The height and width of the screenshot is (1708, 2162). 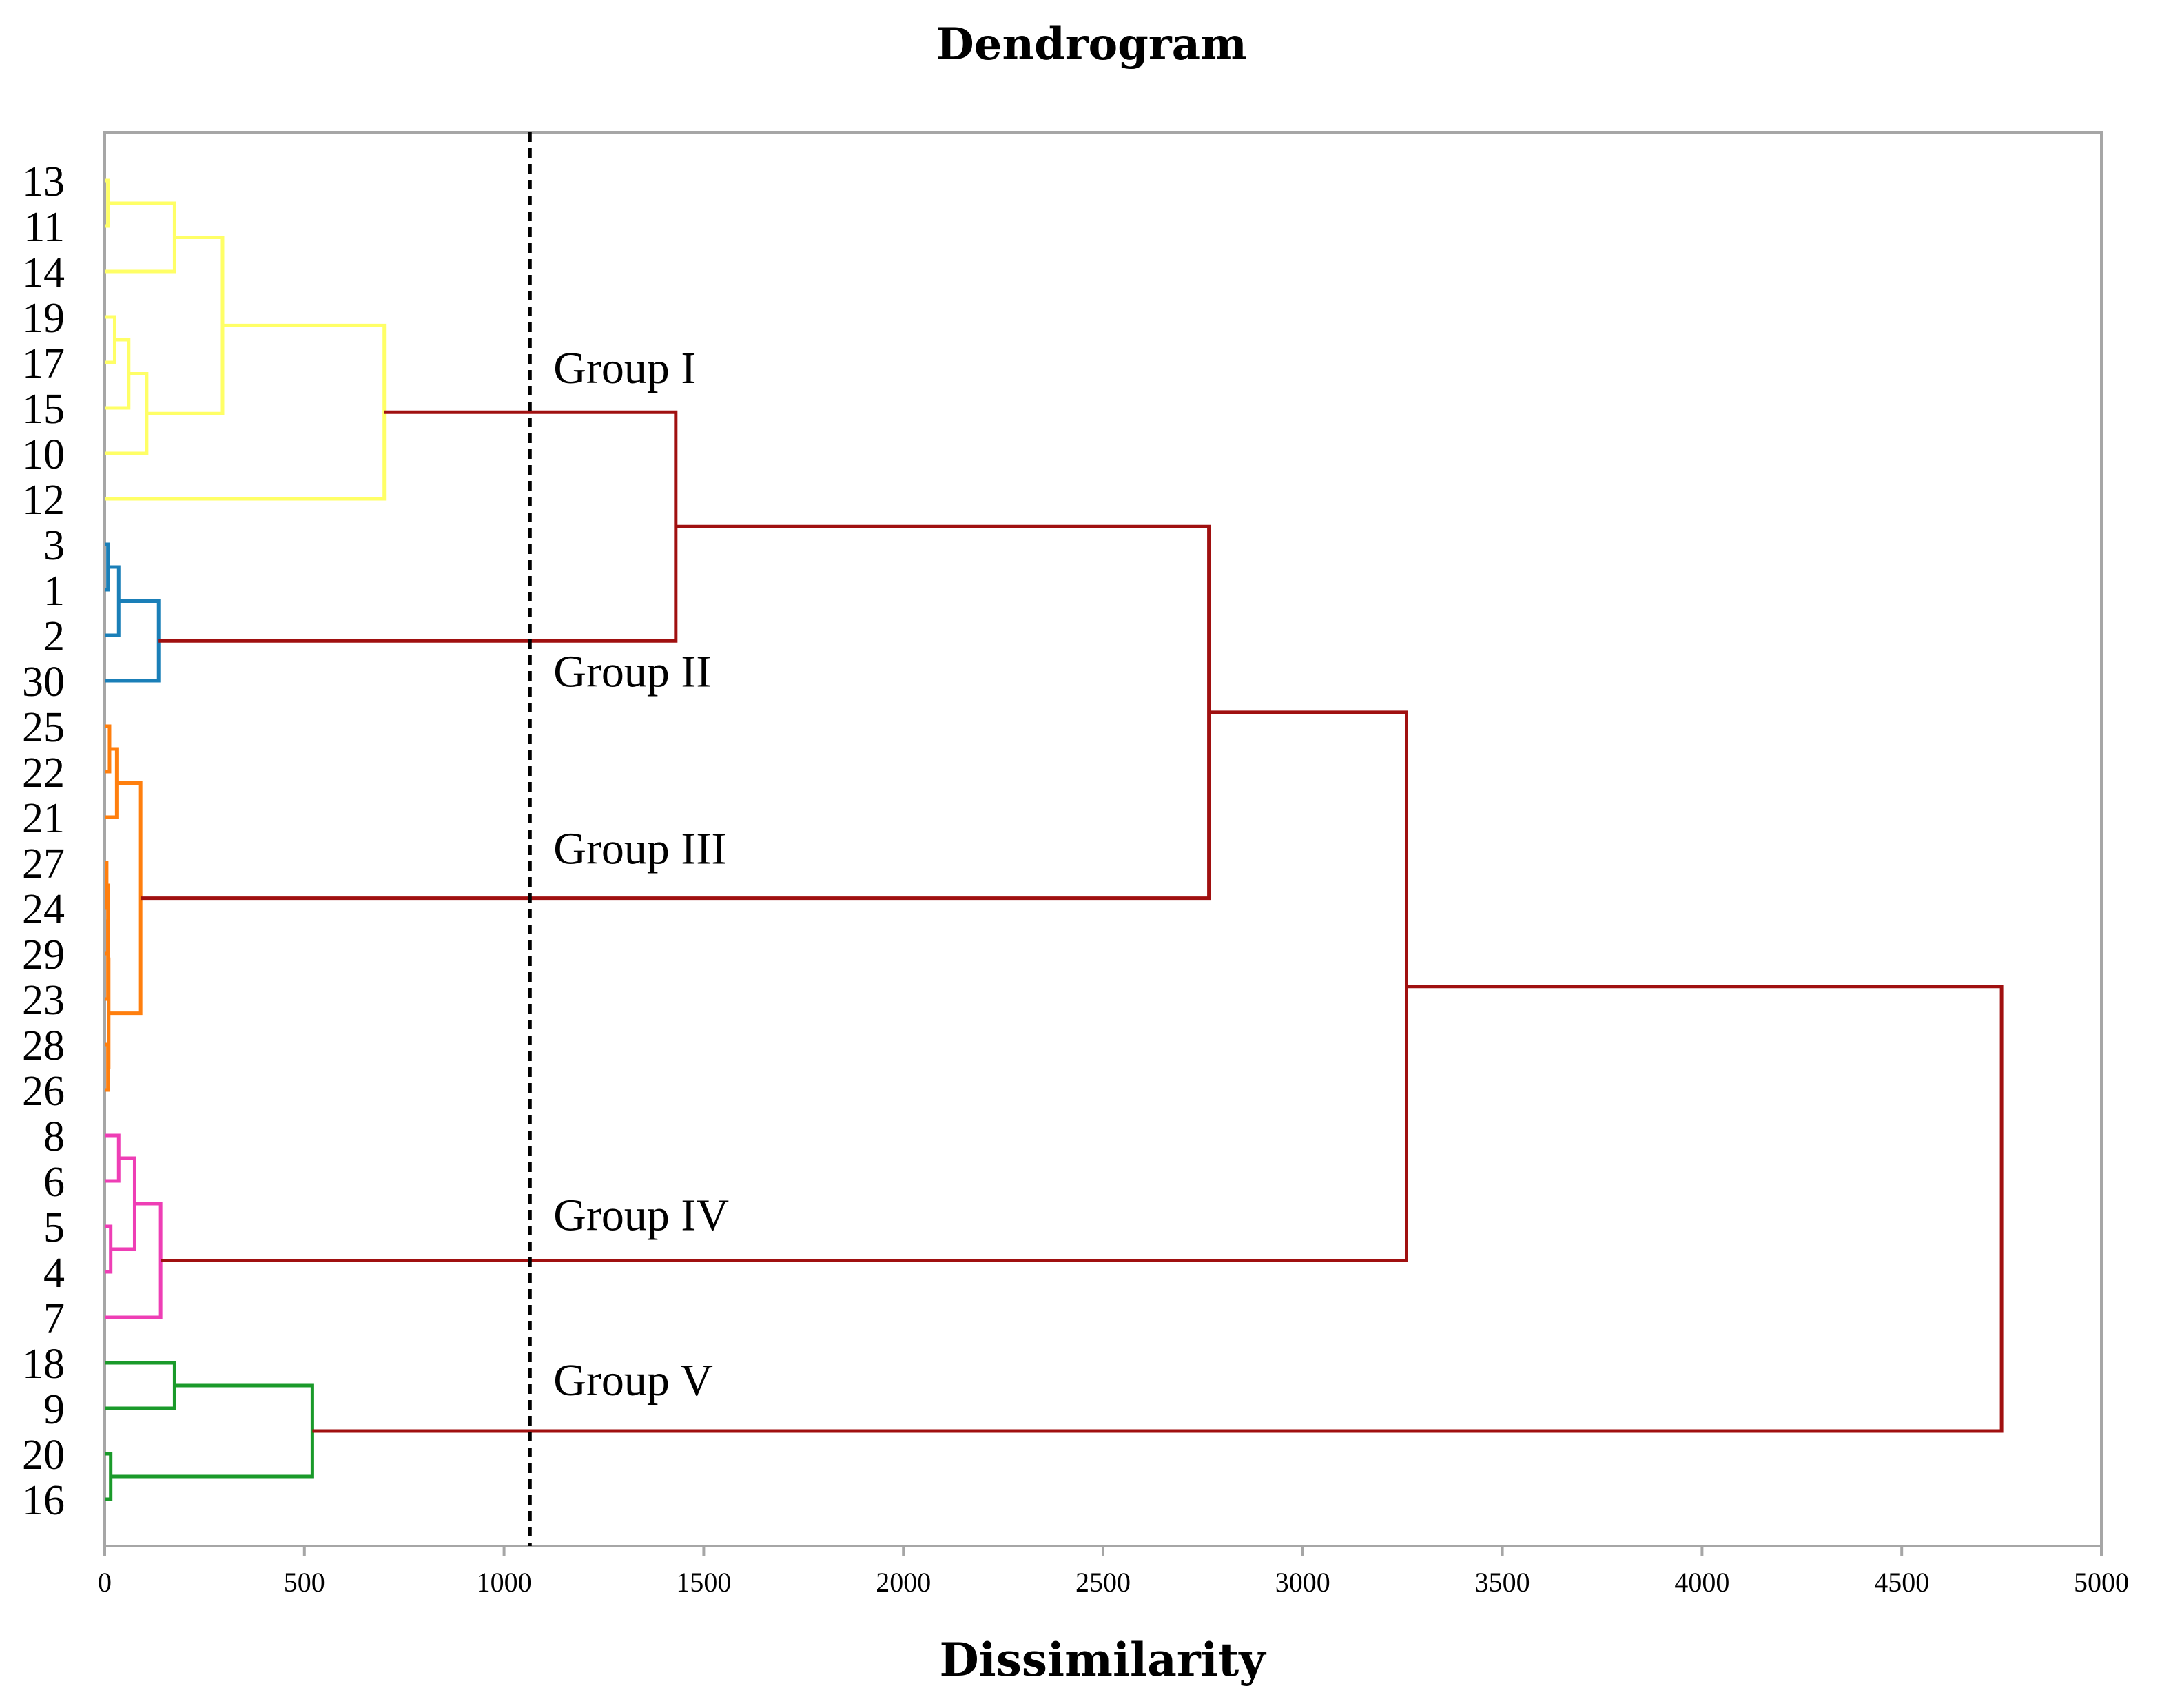 I want to click on leaf-label-19: 19, so click(x=44, y=318).